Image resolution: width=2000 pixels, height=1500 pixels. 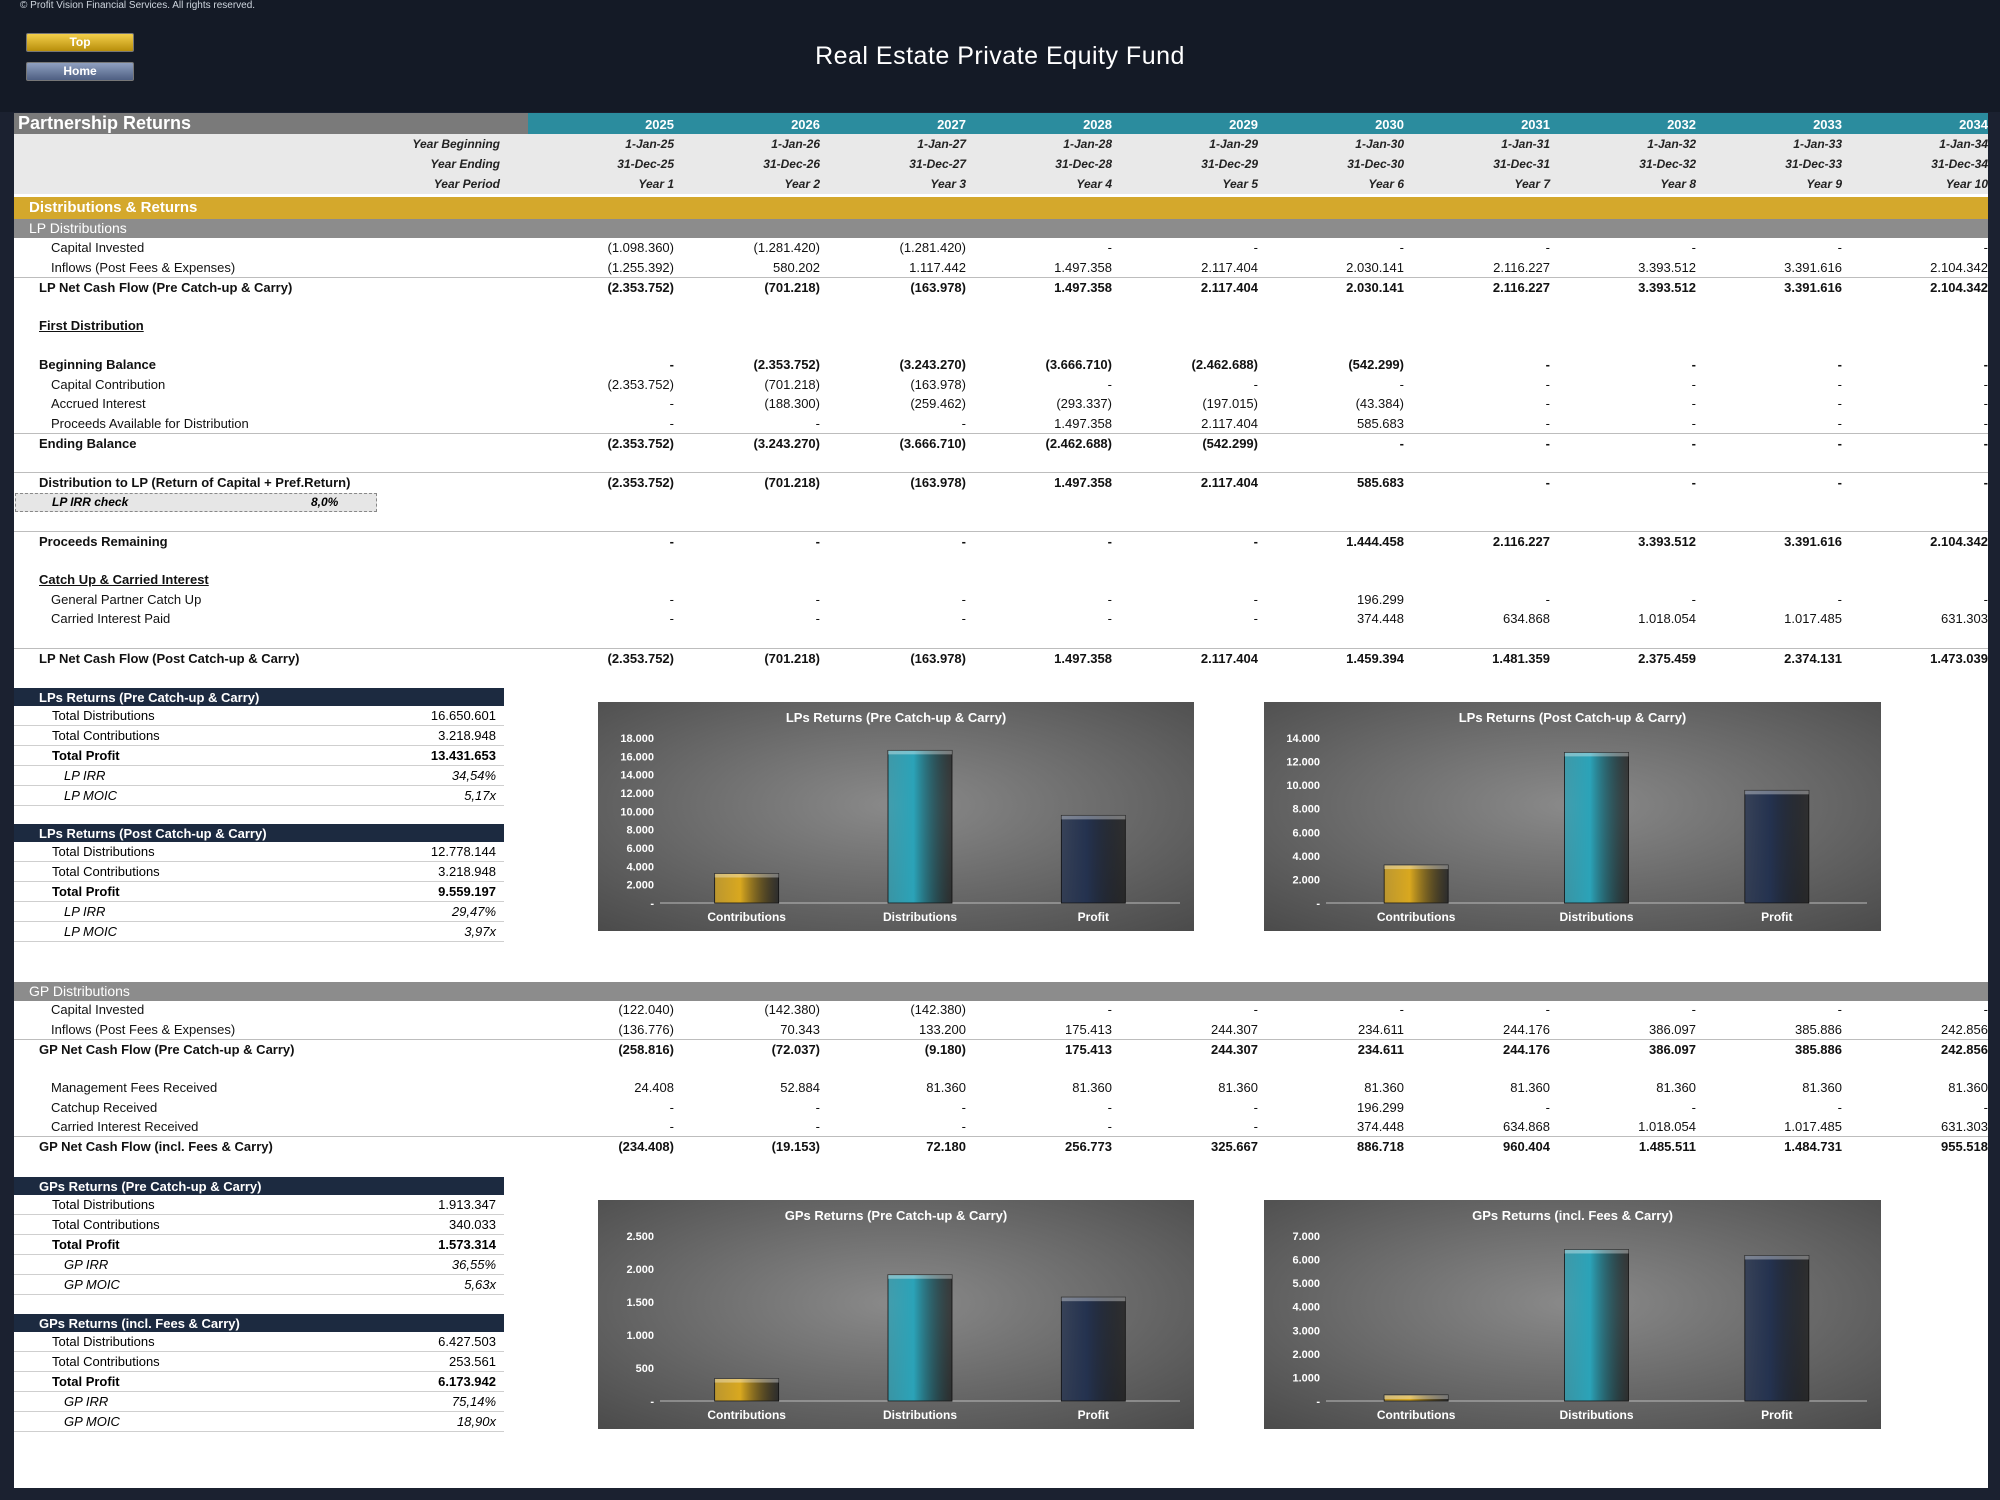 What do you see at coordinates (467, 891) in the screenshot?
I see `summary-value: 9.559.197` at bounding box center [467, 891].